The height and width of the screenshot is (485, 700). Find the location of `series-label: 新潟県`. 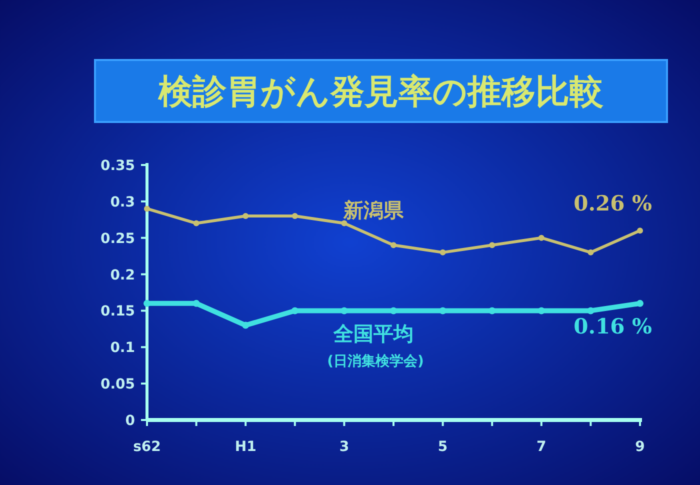

series-label: 新潟県 is located at coordinates (373, 210).